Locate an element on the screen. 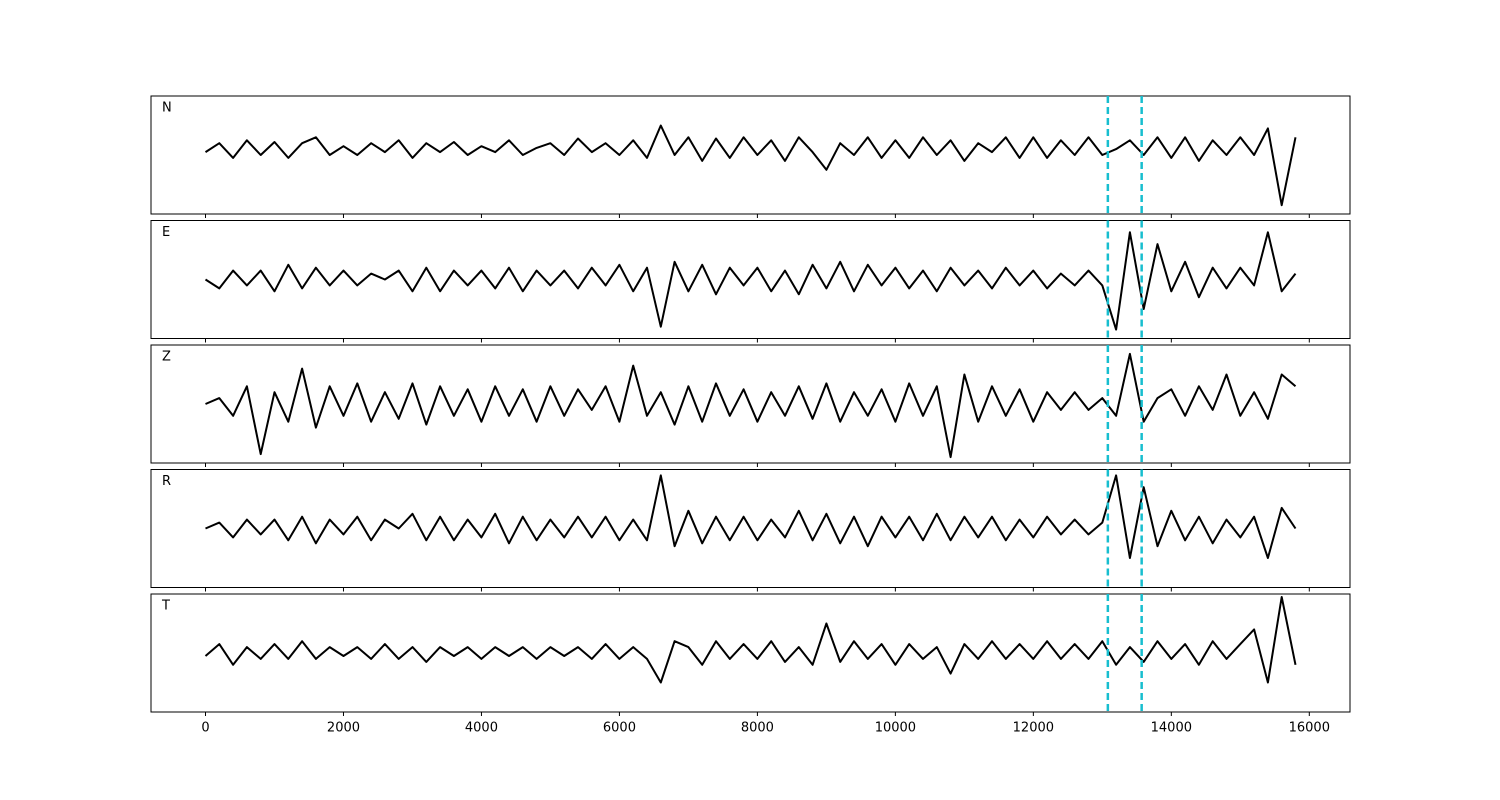 This screenshot has width=1500, height=800. x-tick-label: 6000 is located at coordinates (619, 728).